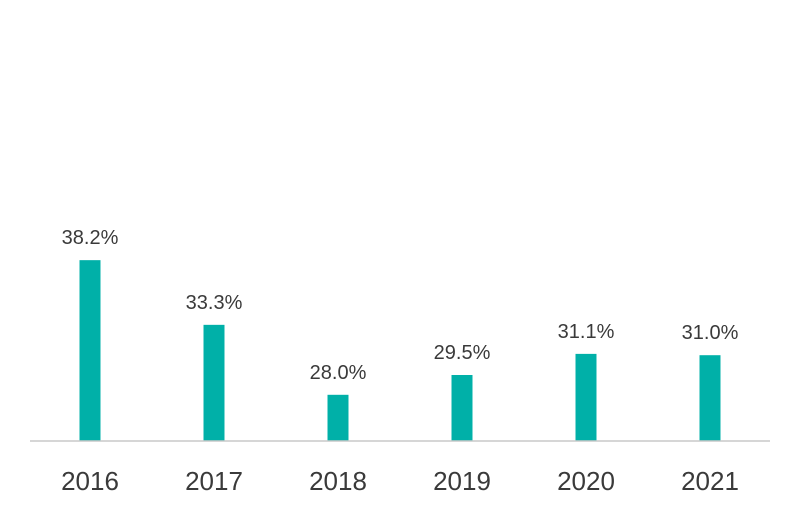 The width and height of the screenshot is (800, 516). Describe the element at coordinates (586, 332) in the screenshot. I see `data-label-2020: 31.1%` at that location.